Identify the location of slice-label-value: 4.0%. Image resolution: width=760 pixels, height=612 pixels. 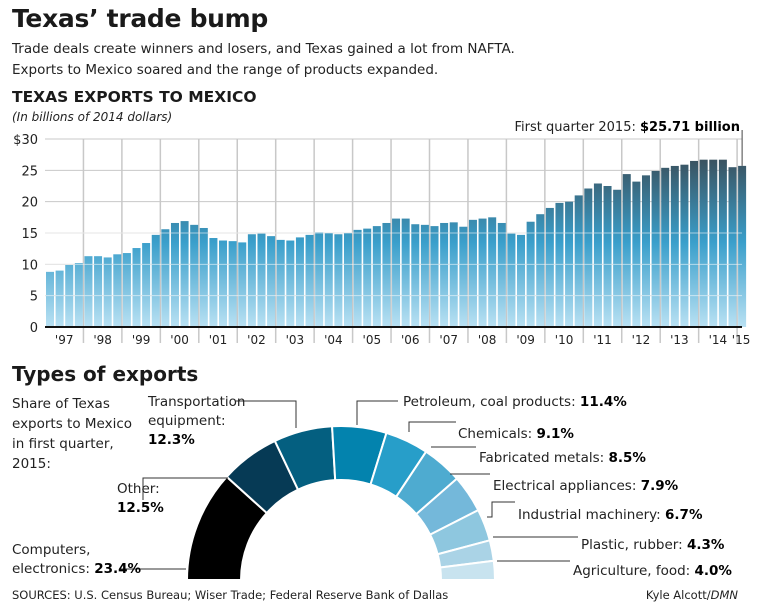
(713, 571).